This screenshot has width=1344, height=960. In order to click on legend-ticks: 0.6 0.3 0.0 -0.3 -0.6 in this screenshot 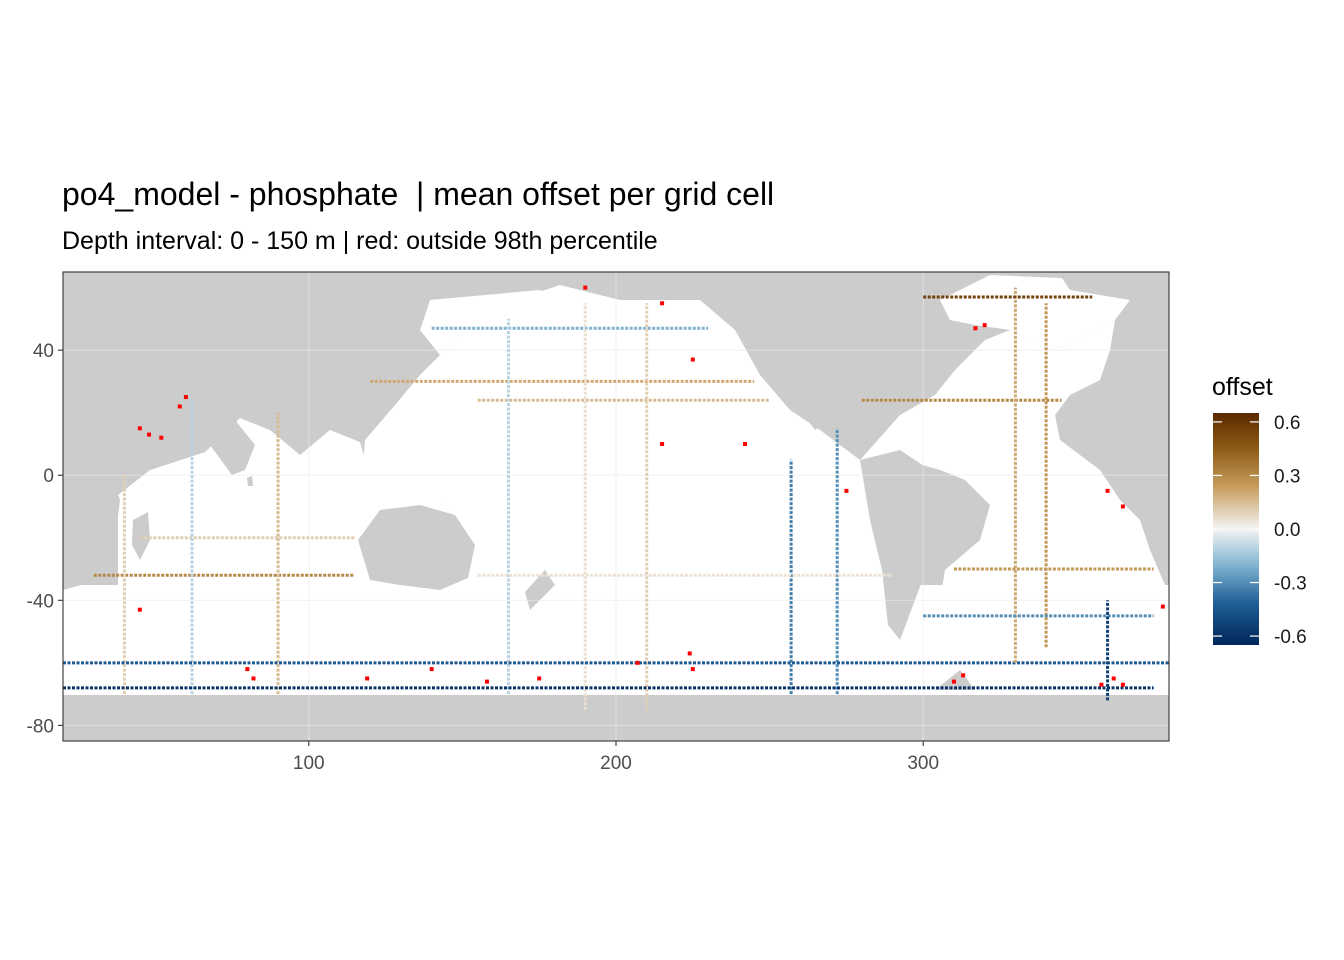, I will do `click(1260, 530)`.